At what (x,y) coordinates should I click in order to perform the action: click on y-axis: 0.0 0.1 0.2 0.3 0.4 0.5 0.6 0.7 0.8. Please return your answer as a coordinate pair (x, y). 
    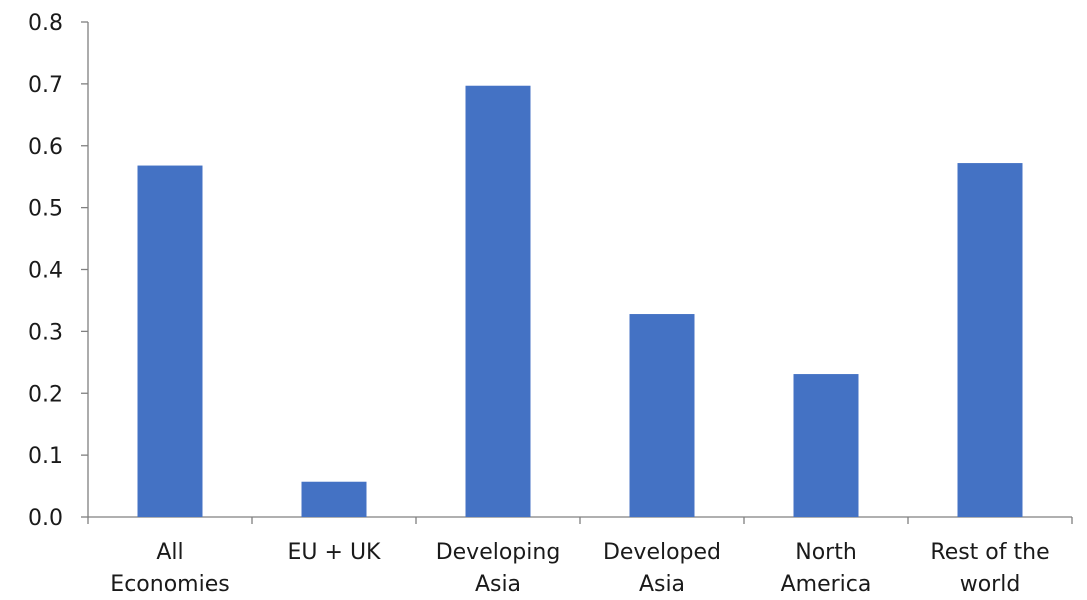
    Looking at the image, I should click on (58, 271).